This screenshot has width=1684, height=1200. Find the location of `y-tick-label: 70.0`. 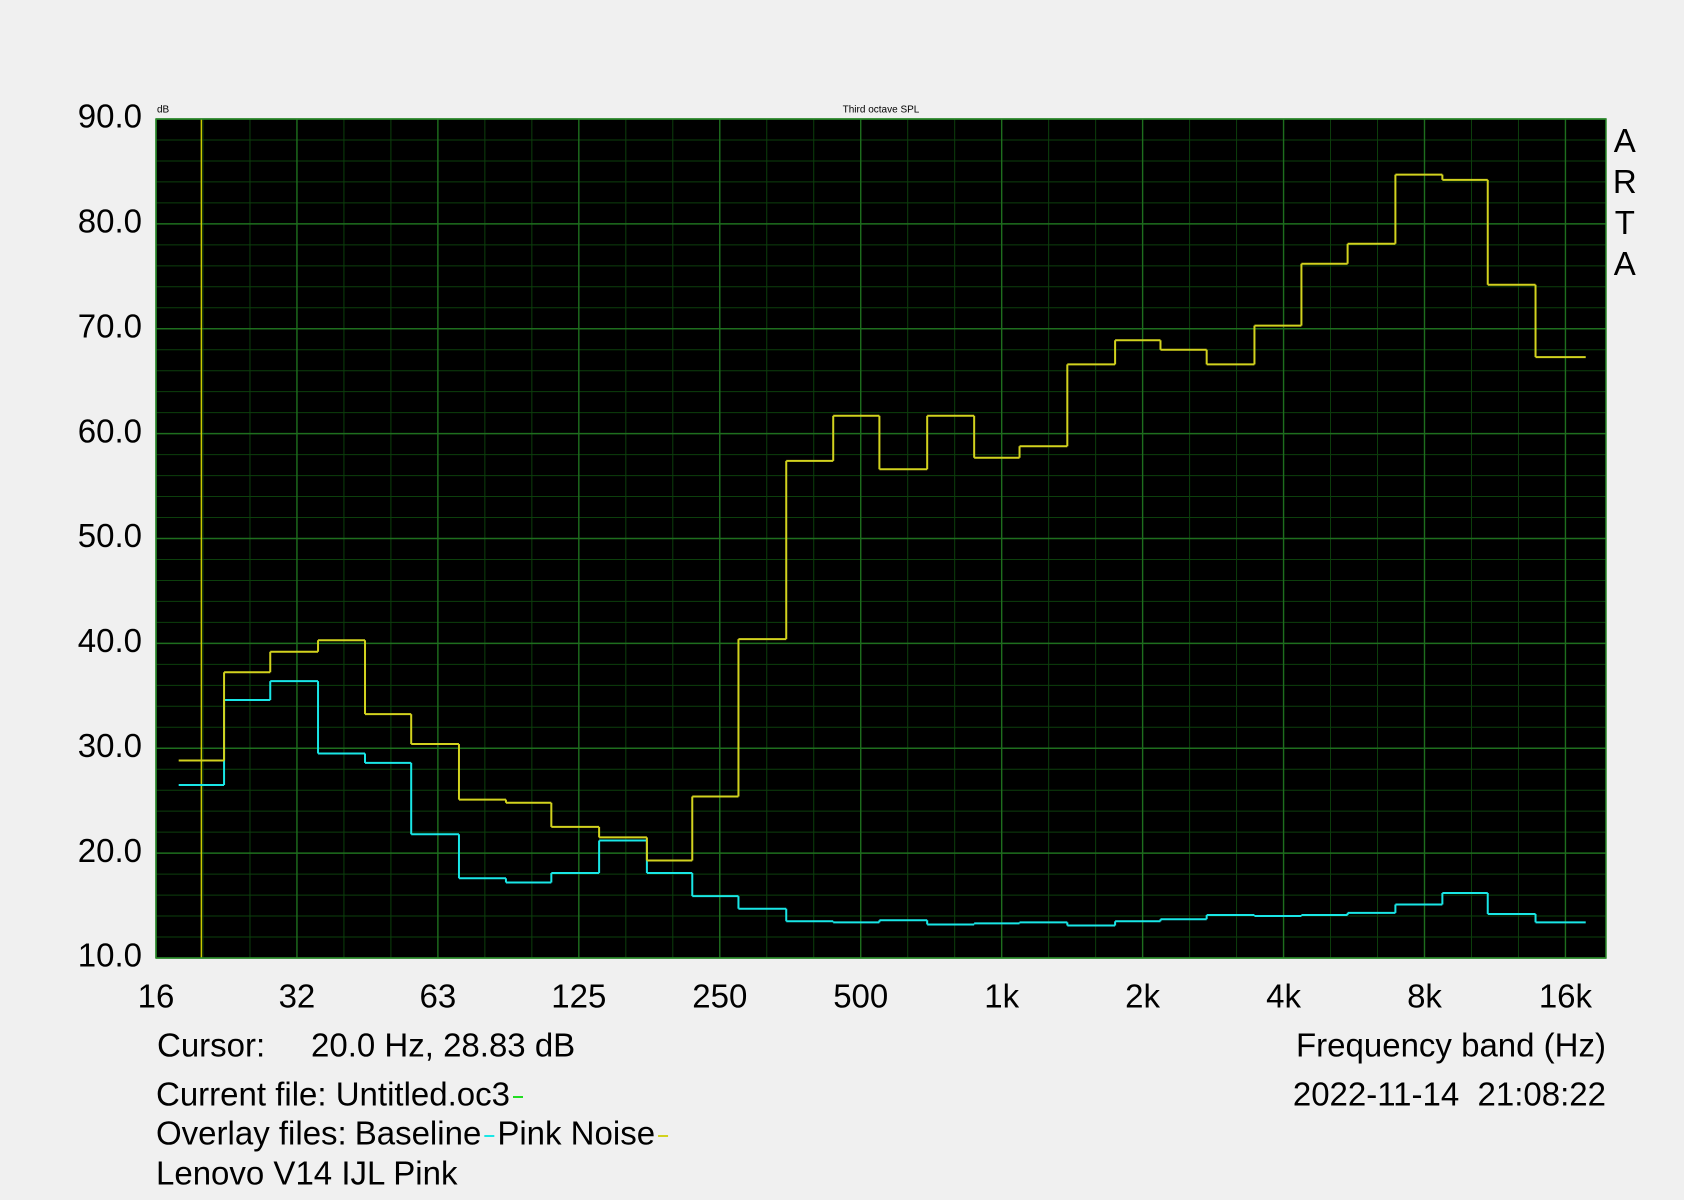

y-tick-label: 70.0 is located at coordinates (110, 325).